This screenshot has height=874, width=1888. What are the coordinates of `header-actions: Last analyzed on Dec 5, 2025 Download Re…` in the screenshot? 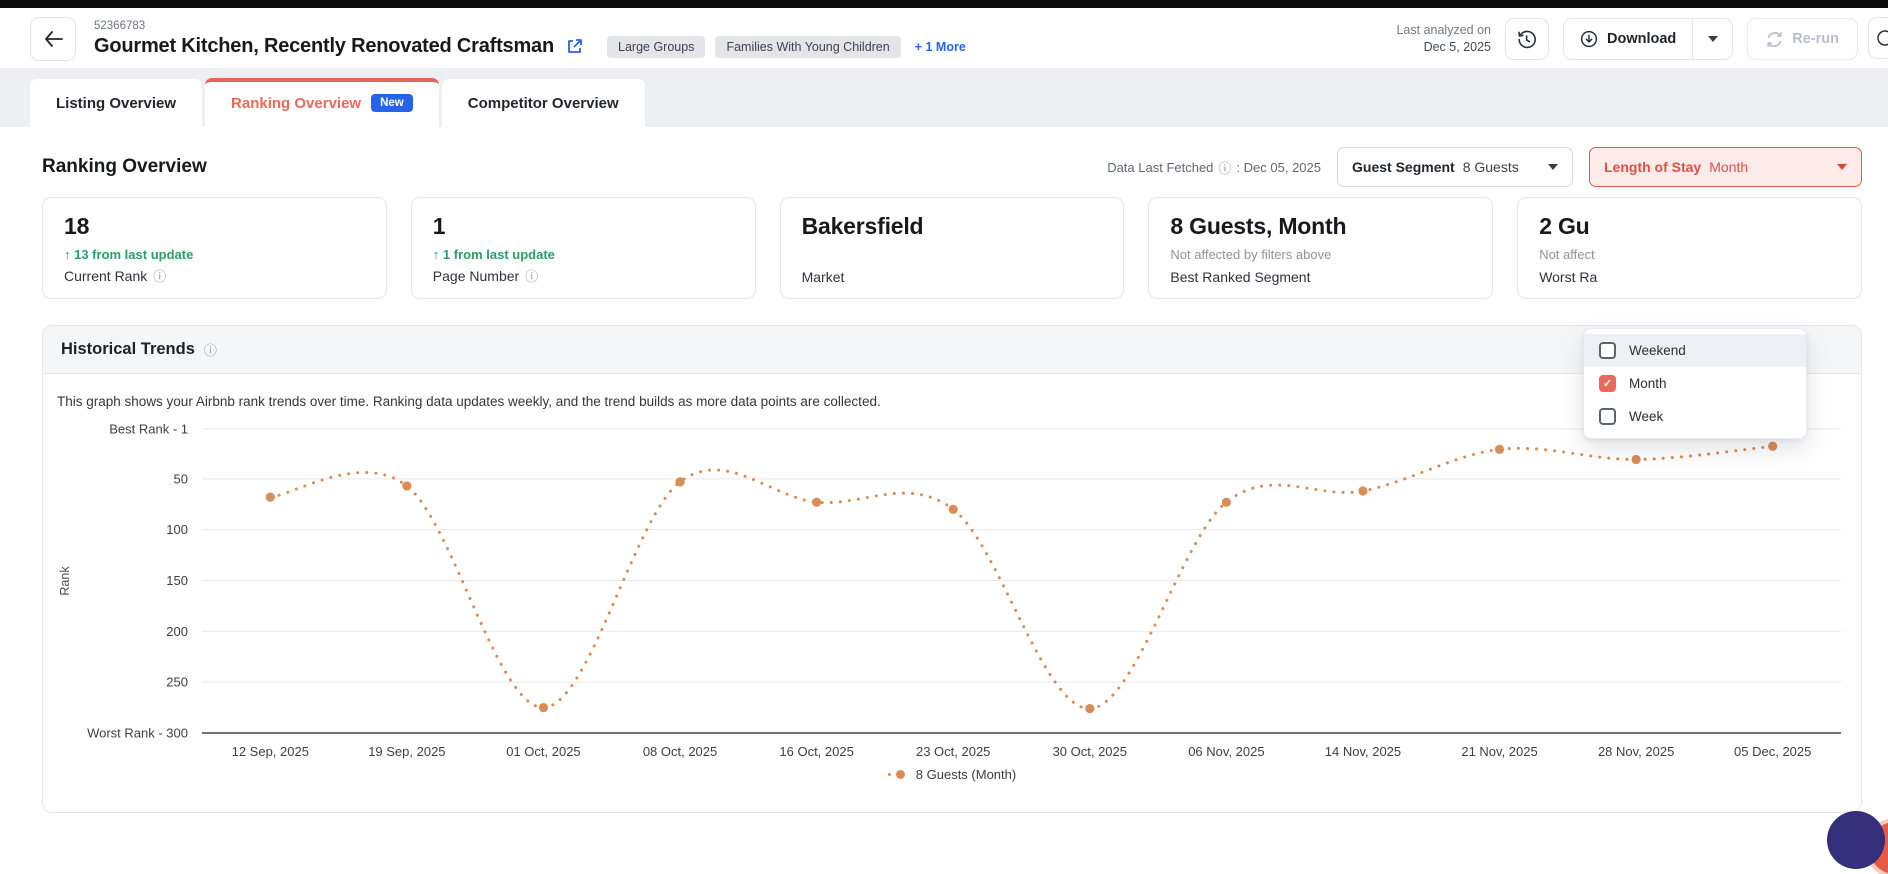 It's located at (1627, 39).